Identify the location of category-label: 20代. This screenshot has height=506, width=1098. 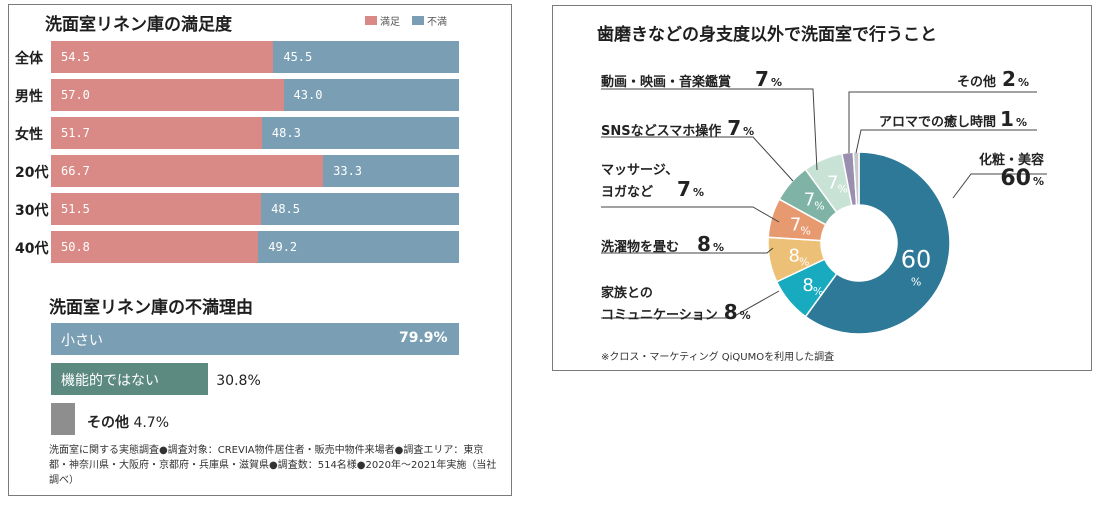
(32, 173).